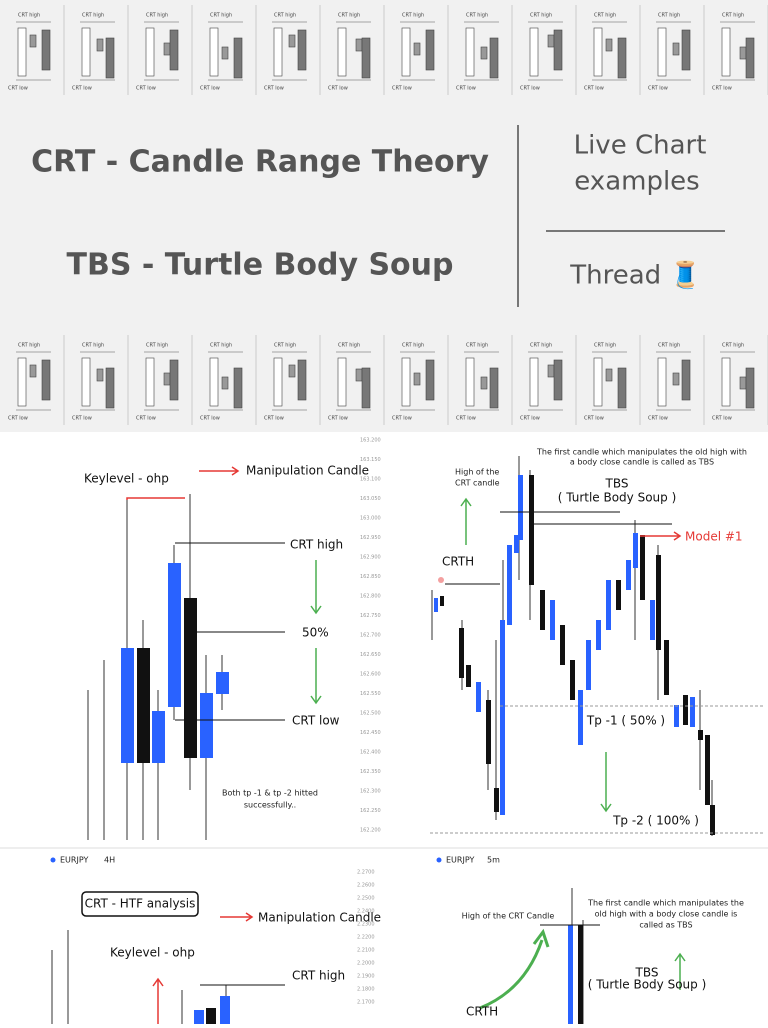  I want to click on label: TBS, so click(647, 973).